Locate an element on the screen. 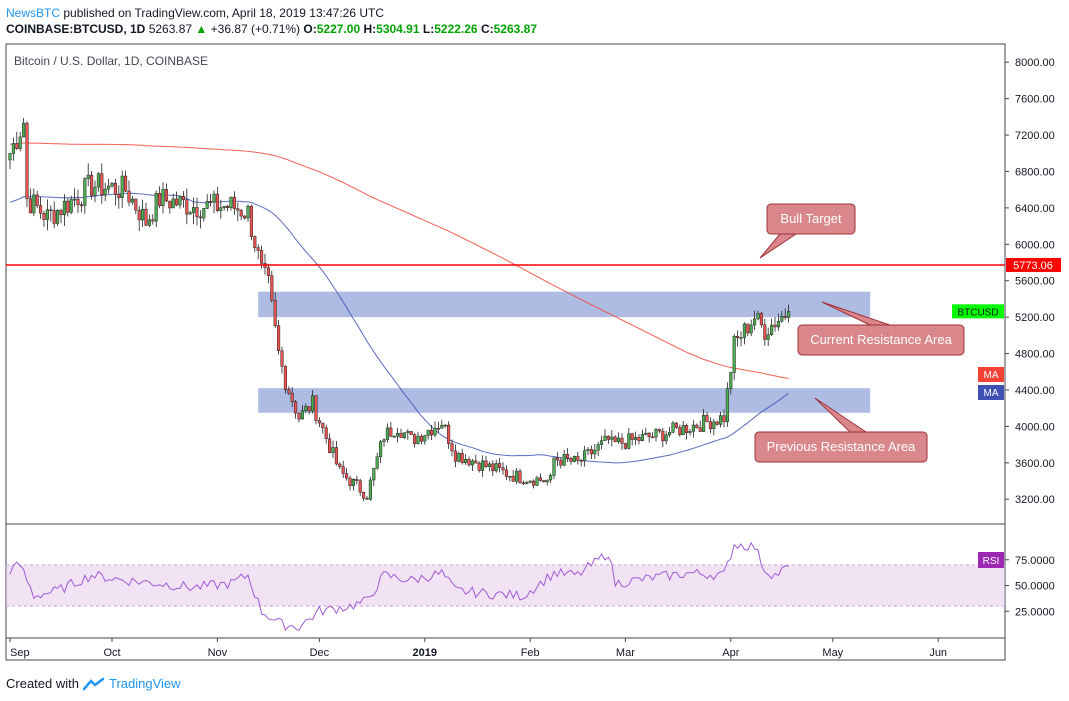  close-label: C: is located at coordinates (487, 29).